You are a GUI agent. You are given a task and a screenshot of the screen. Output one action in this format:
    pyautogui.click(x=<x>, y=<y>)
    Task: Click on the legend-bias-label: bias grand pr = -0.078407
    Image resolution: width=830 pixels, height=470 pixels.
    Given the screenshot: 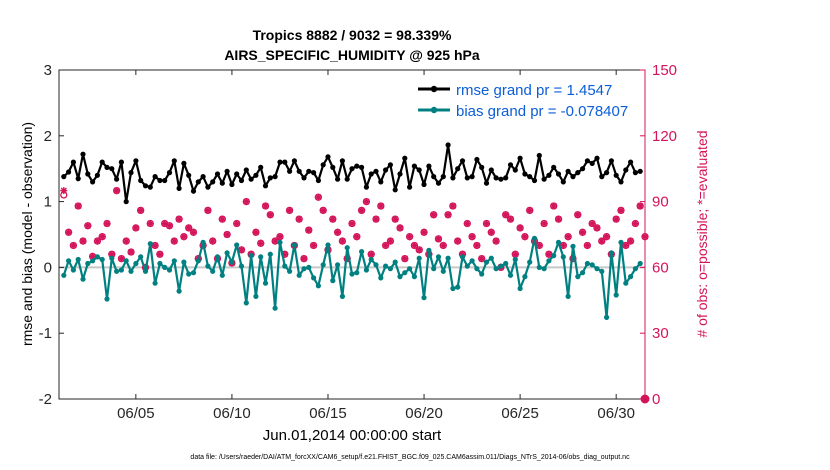 What is the action you would take?
    pyautogui.click(x=542, y=111)
    